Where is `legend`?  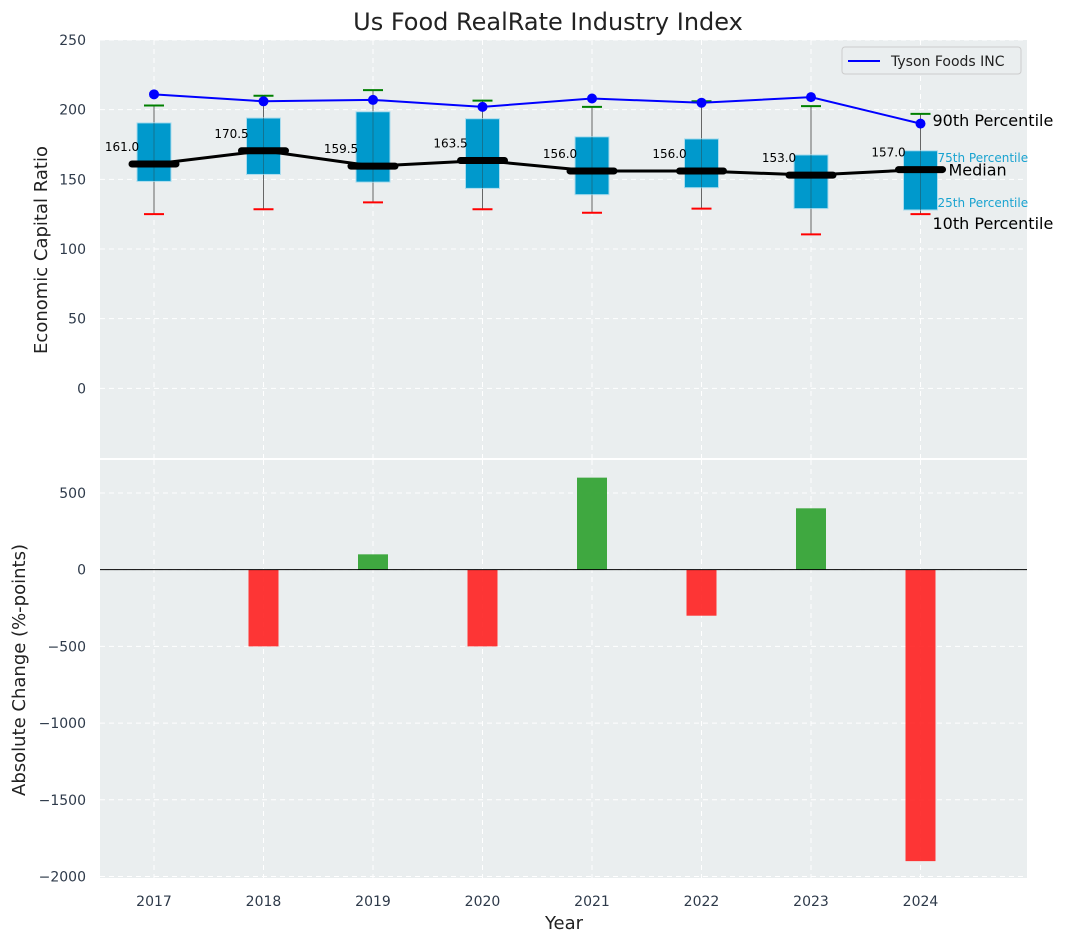 legend is located at coordinates (931, 60).